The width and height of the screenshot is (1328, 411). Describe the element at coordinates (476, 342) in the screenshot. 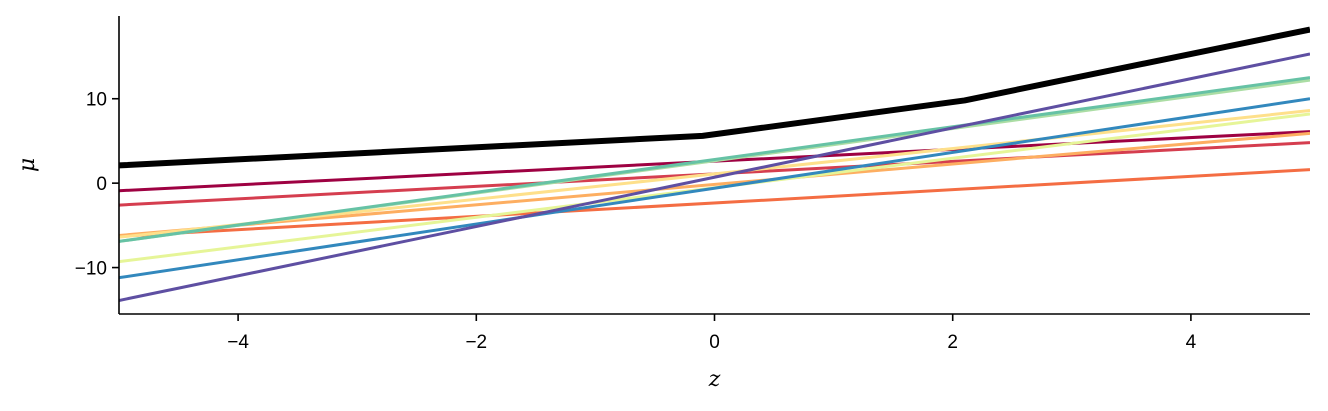

I see `x-tick-label: −2` at that location.